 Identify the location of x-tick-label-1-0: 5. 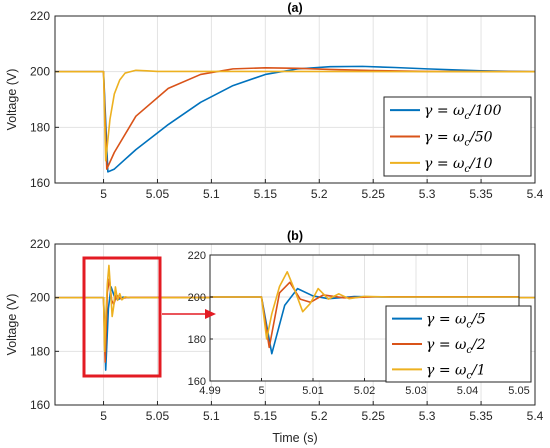
(103, 416).